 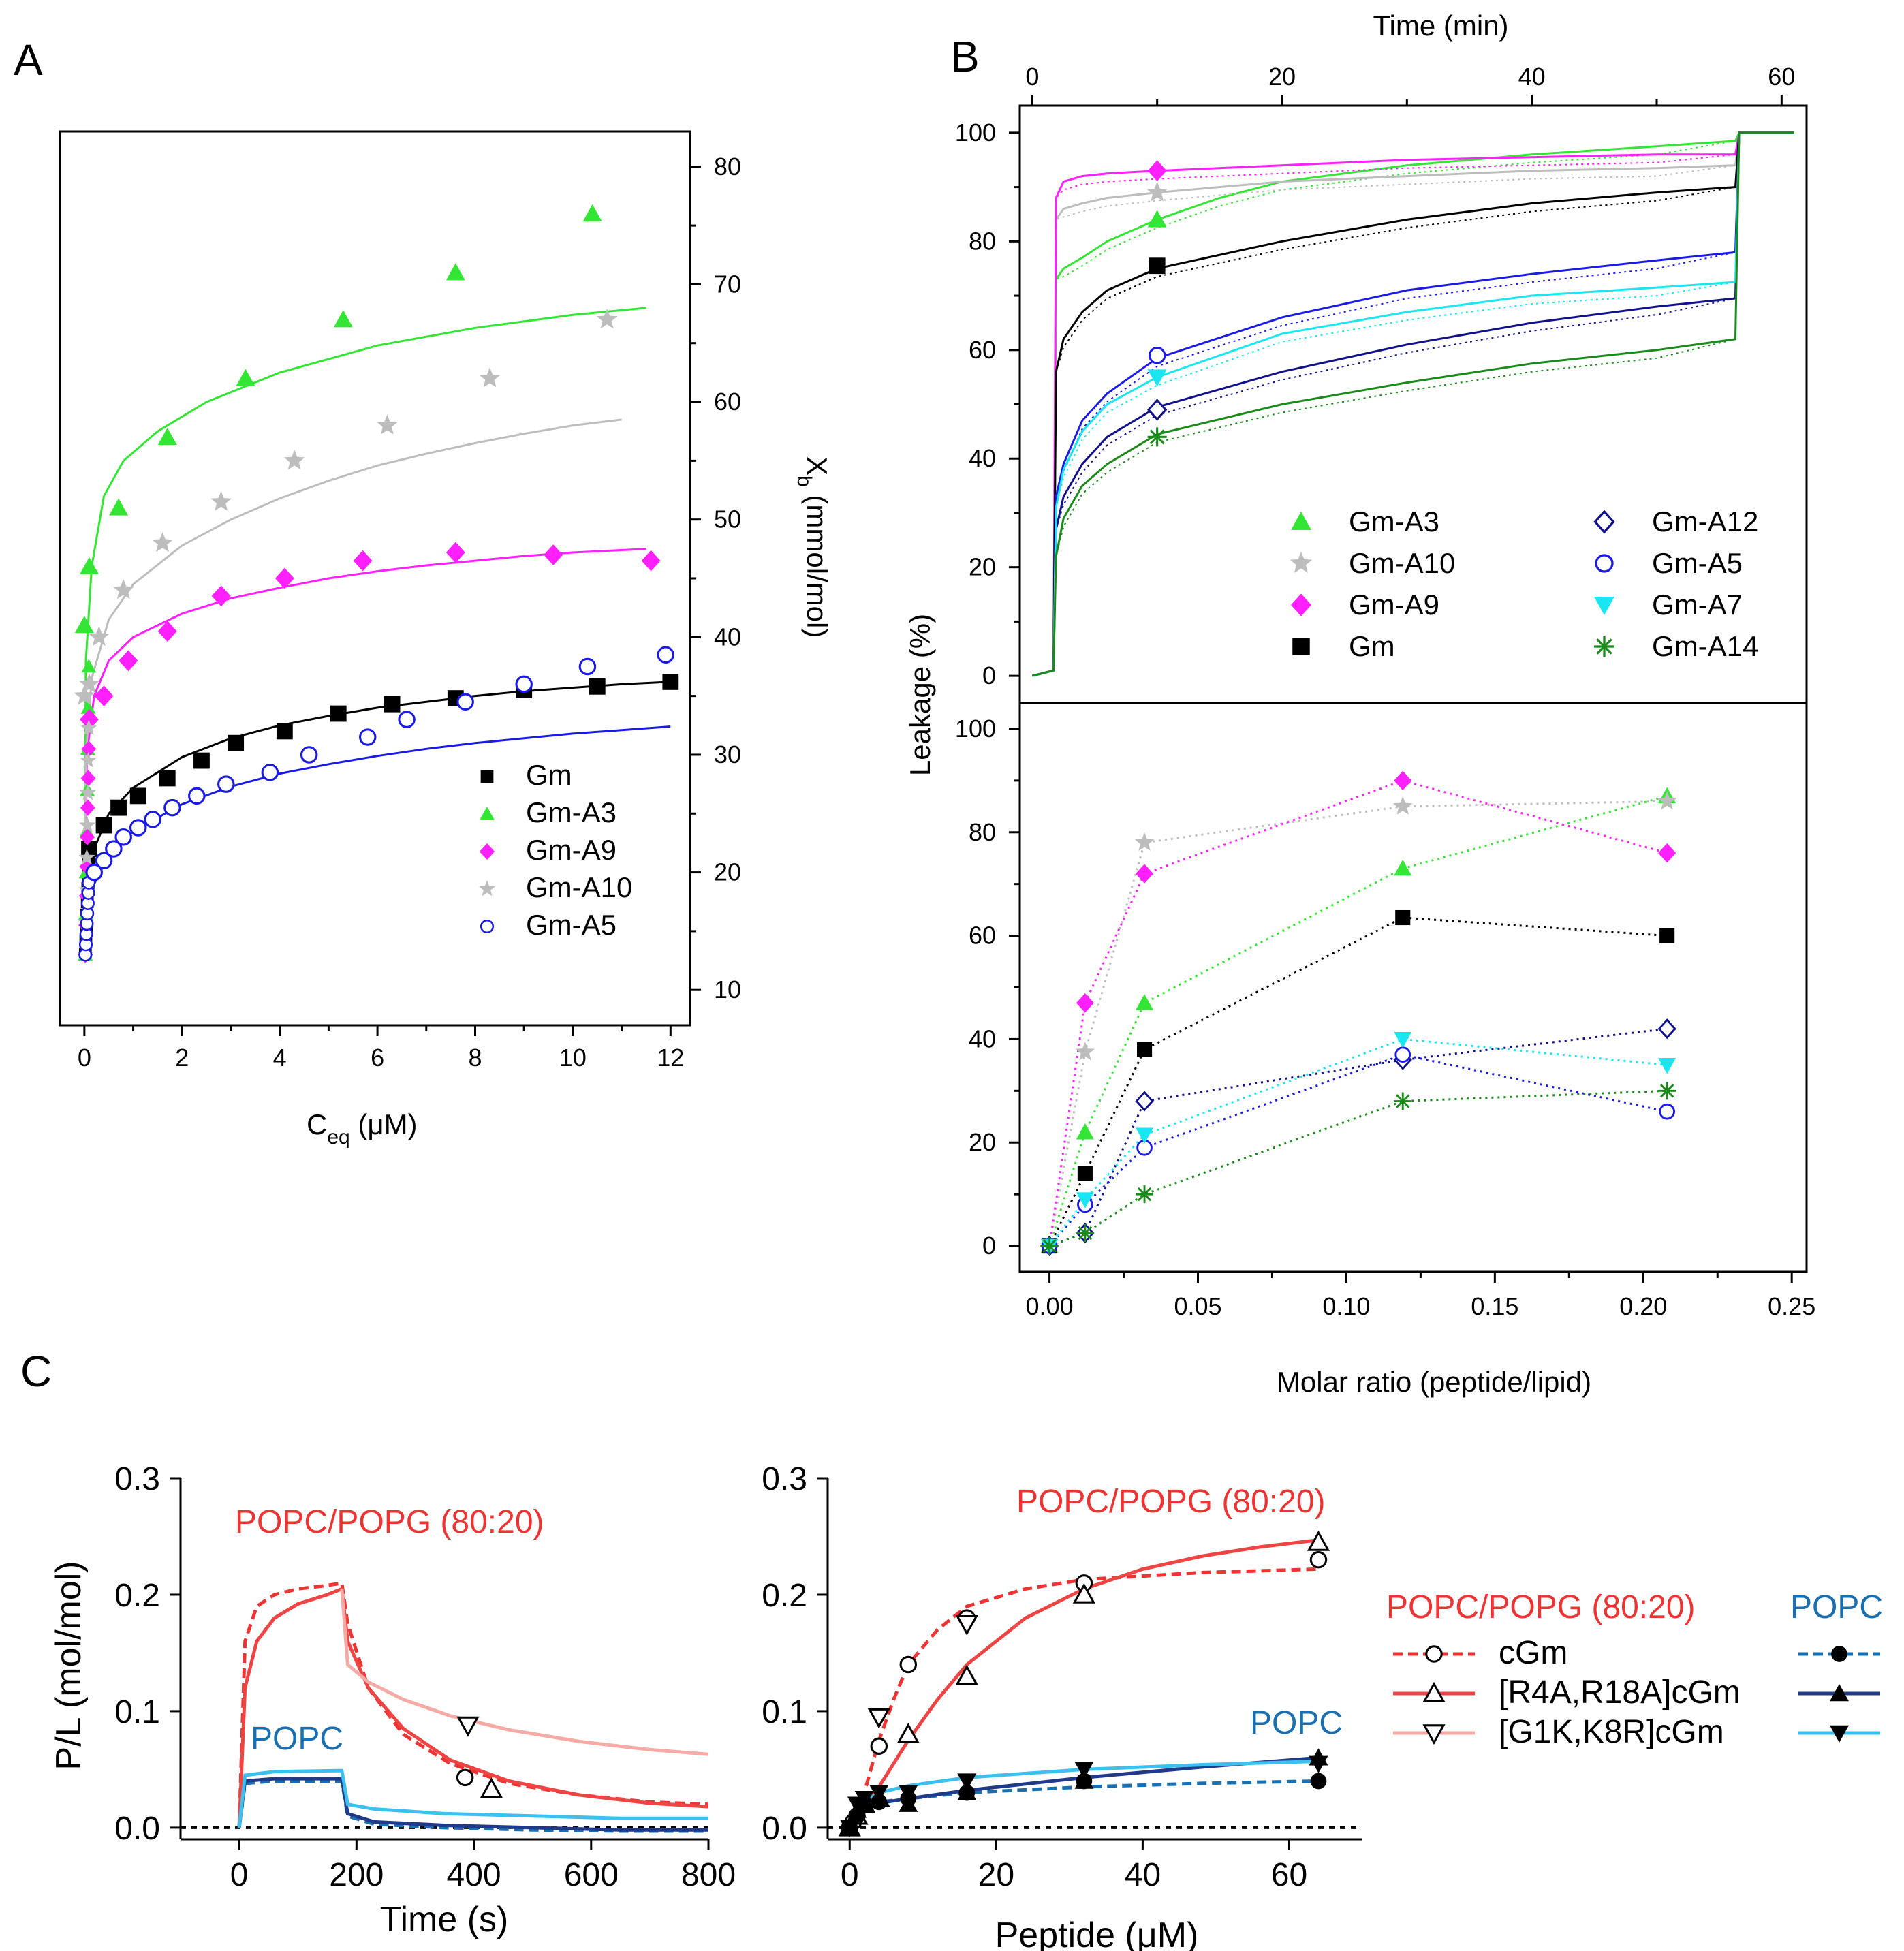 I want to click on chart-a-y-tick-label: 10, so click(x=727, y=989).